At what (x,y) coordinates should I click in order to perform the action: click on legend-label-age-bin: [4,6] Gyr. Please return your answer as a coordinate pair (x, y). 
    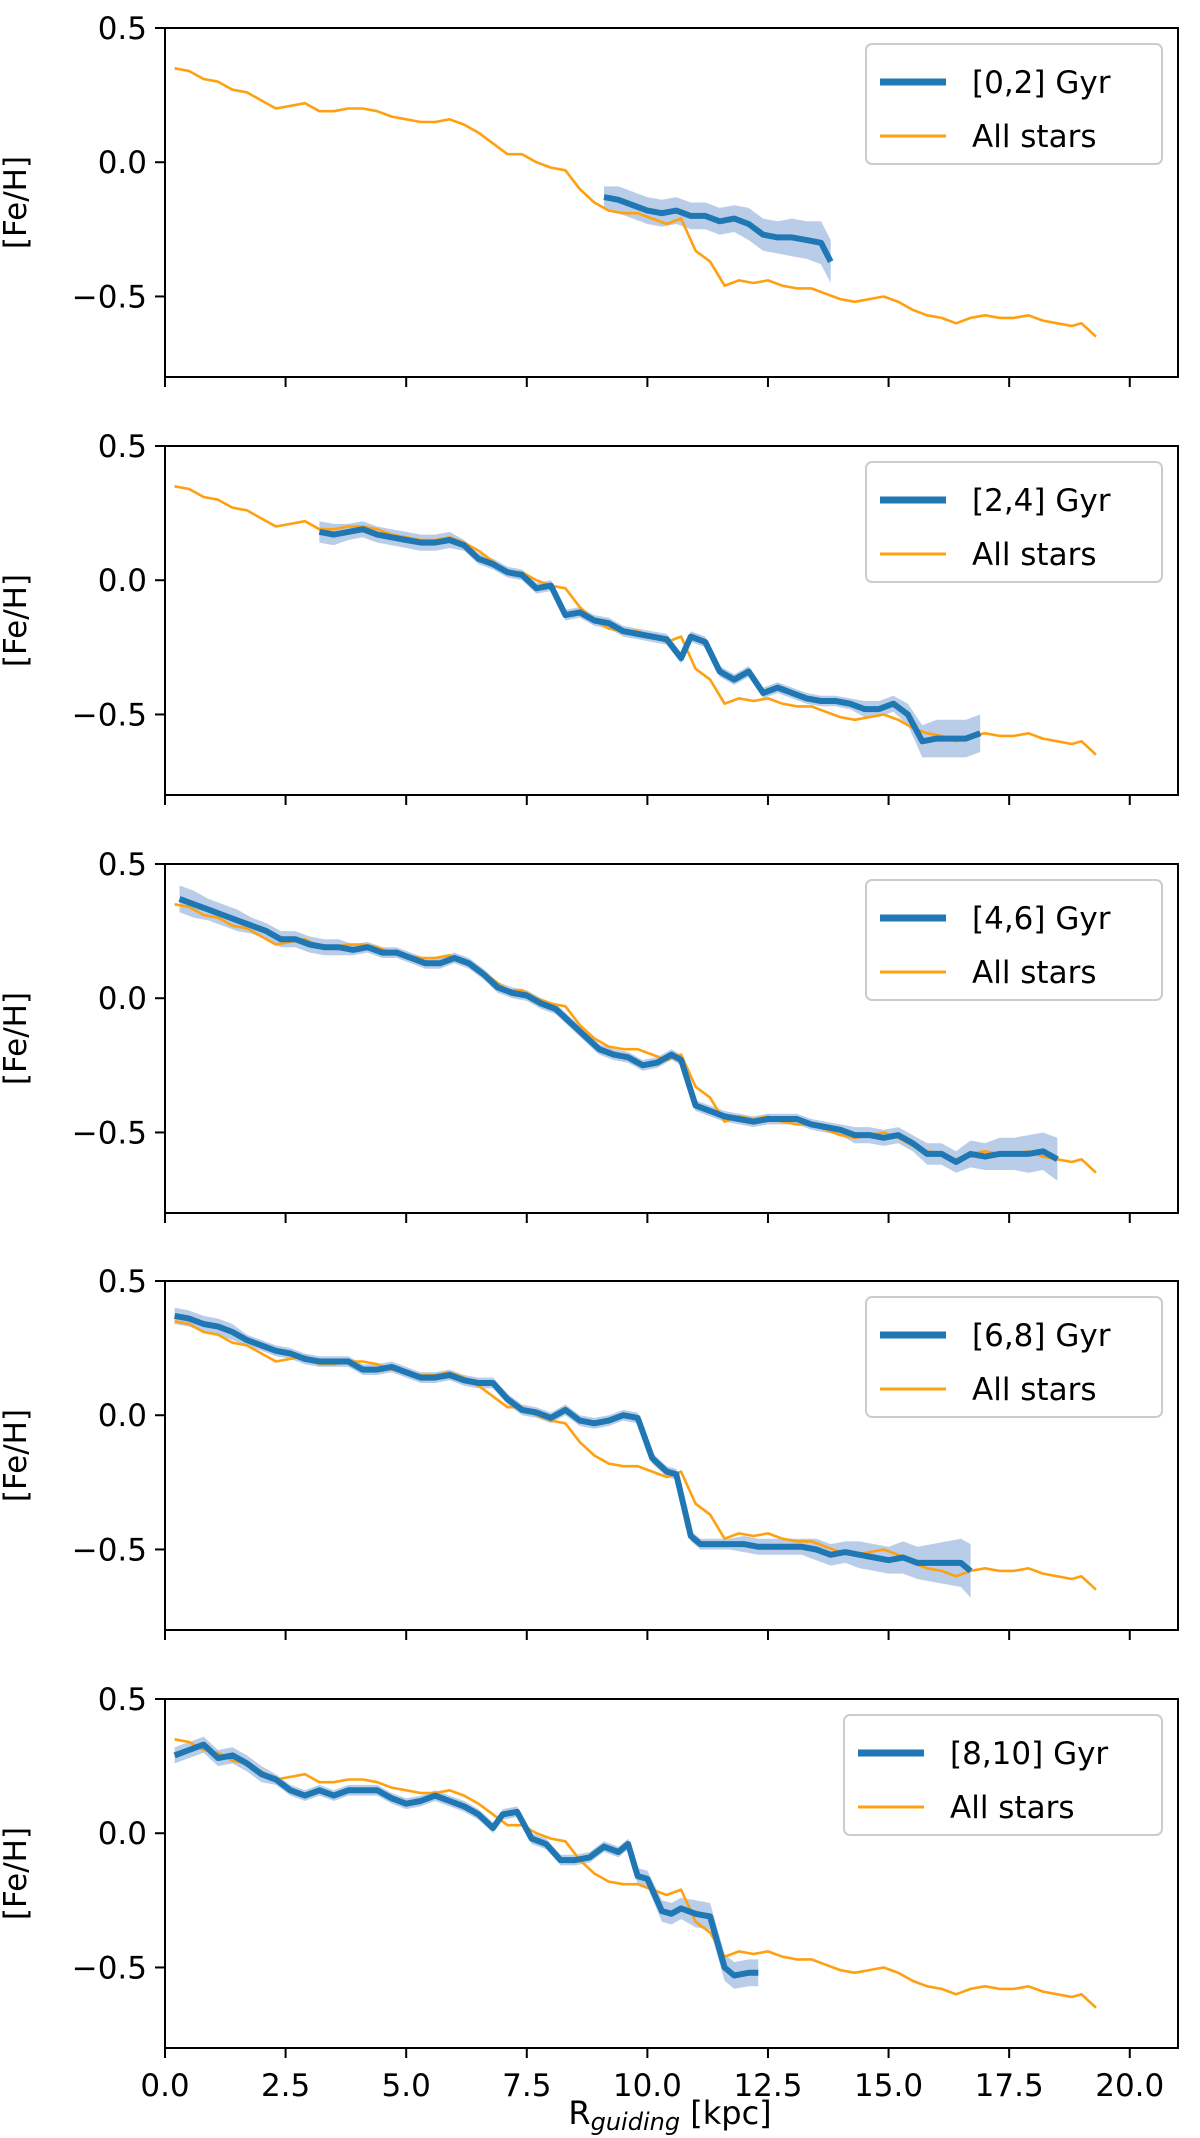
    Looking at the image, I should click on (1041, 919).